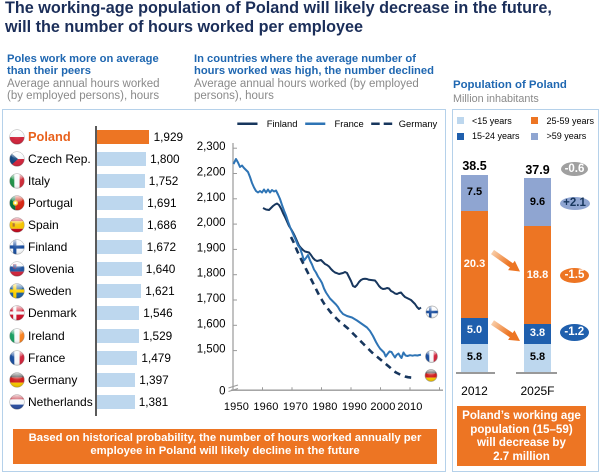 The image size is (600, 476). What do you see at coordinates (324, 407) in the screenshot?
I see `svg-text: 1980` at bounding box center [324, 407].